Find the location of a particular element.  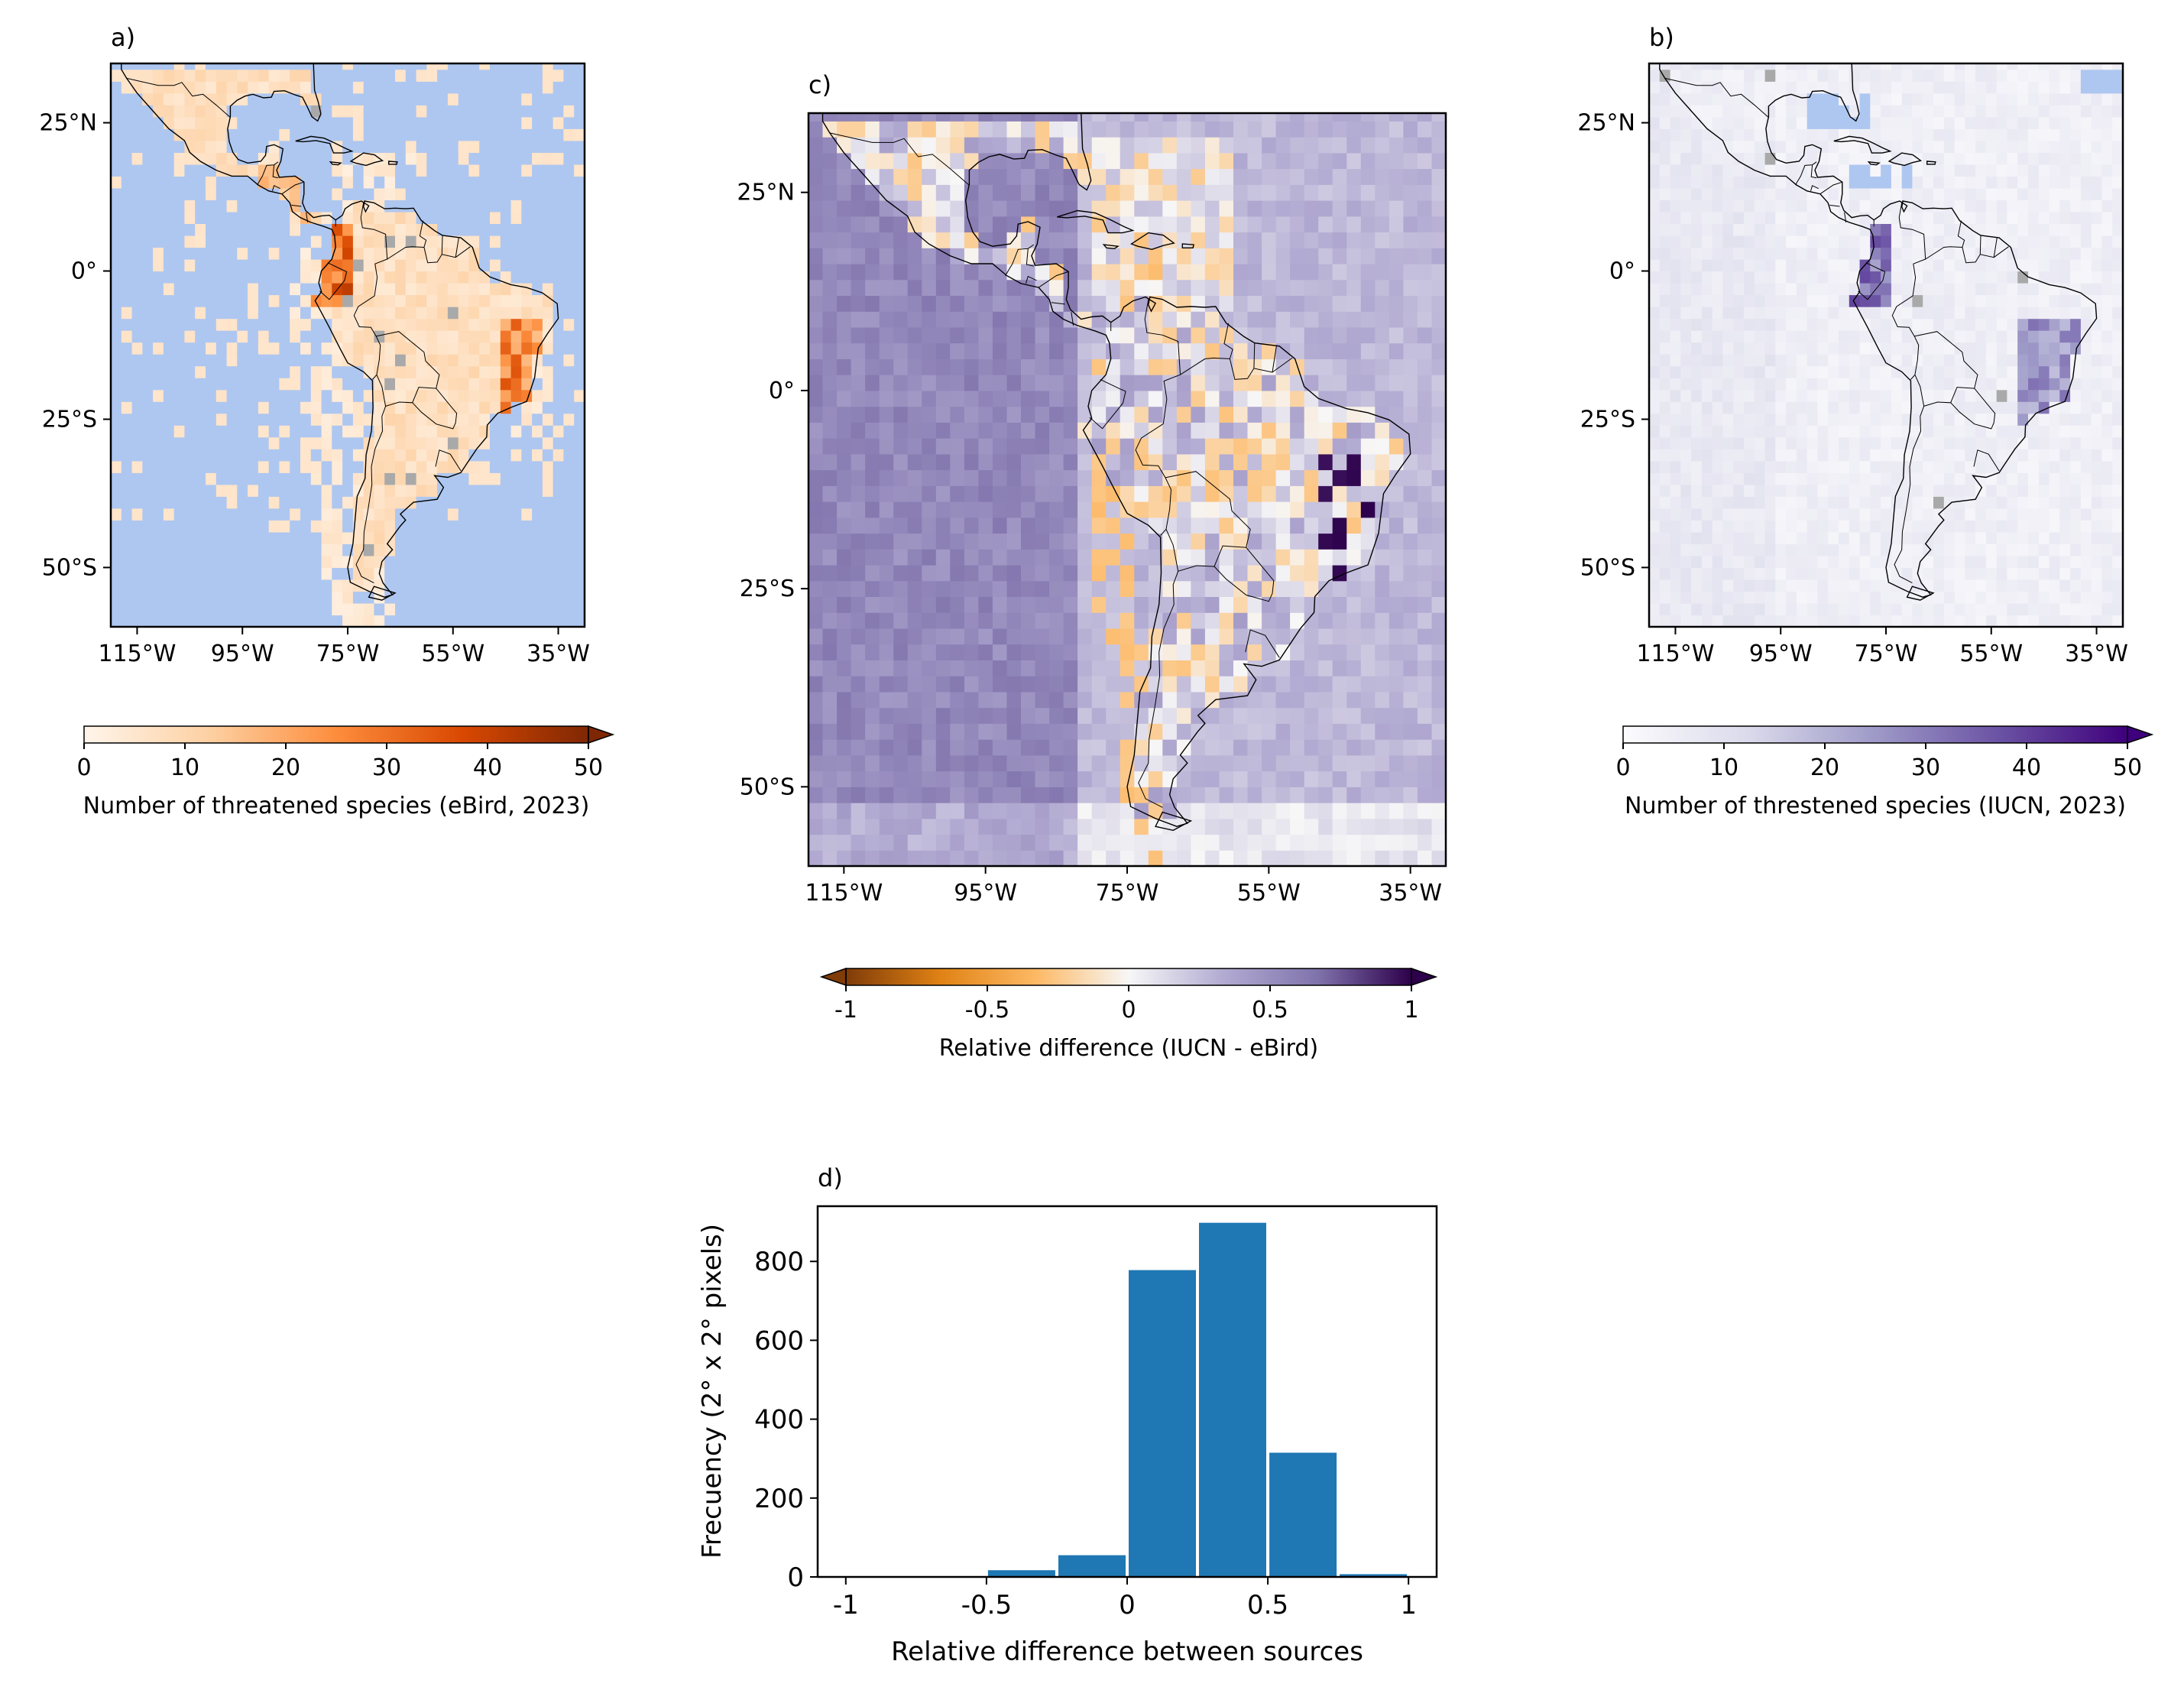

coastline is located at coordinates (1152, 241).